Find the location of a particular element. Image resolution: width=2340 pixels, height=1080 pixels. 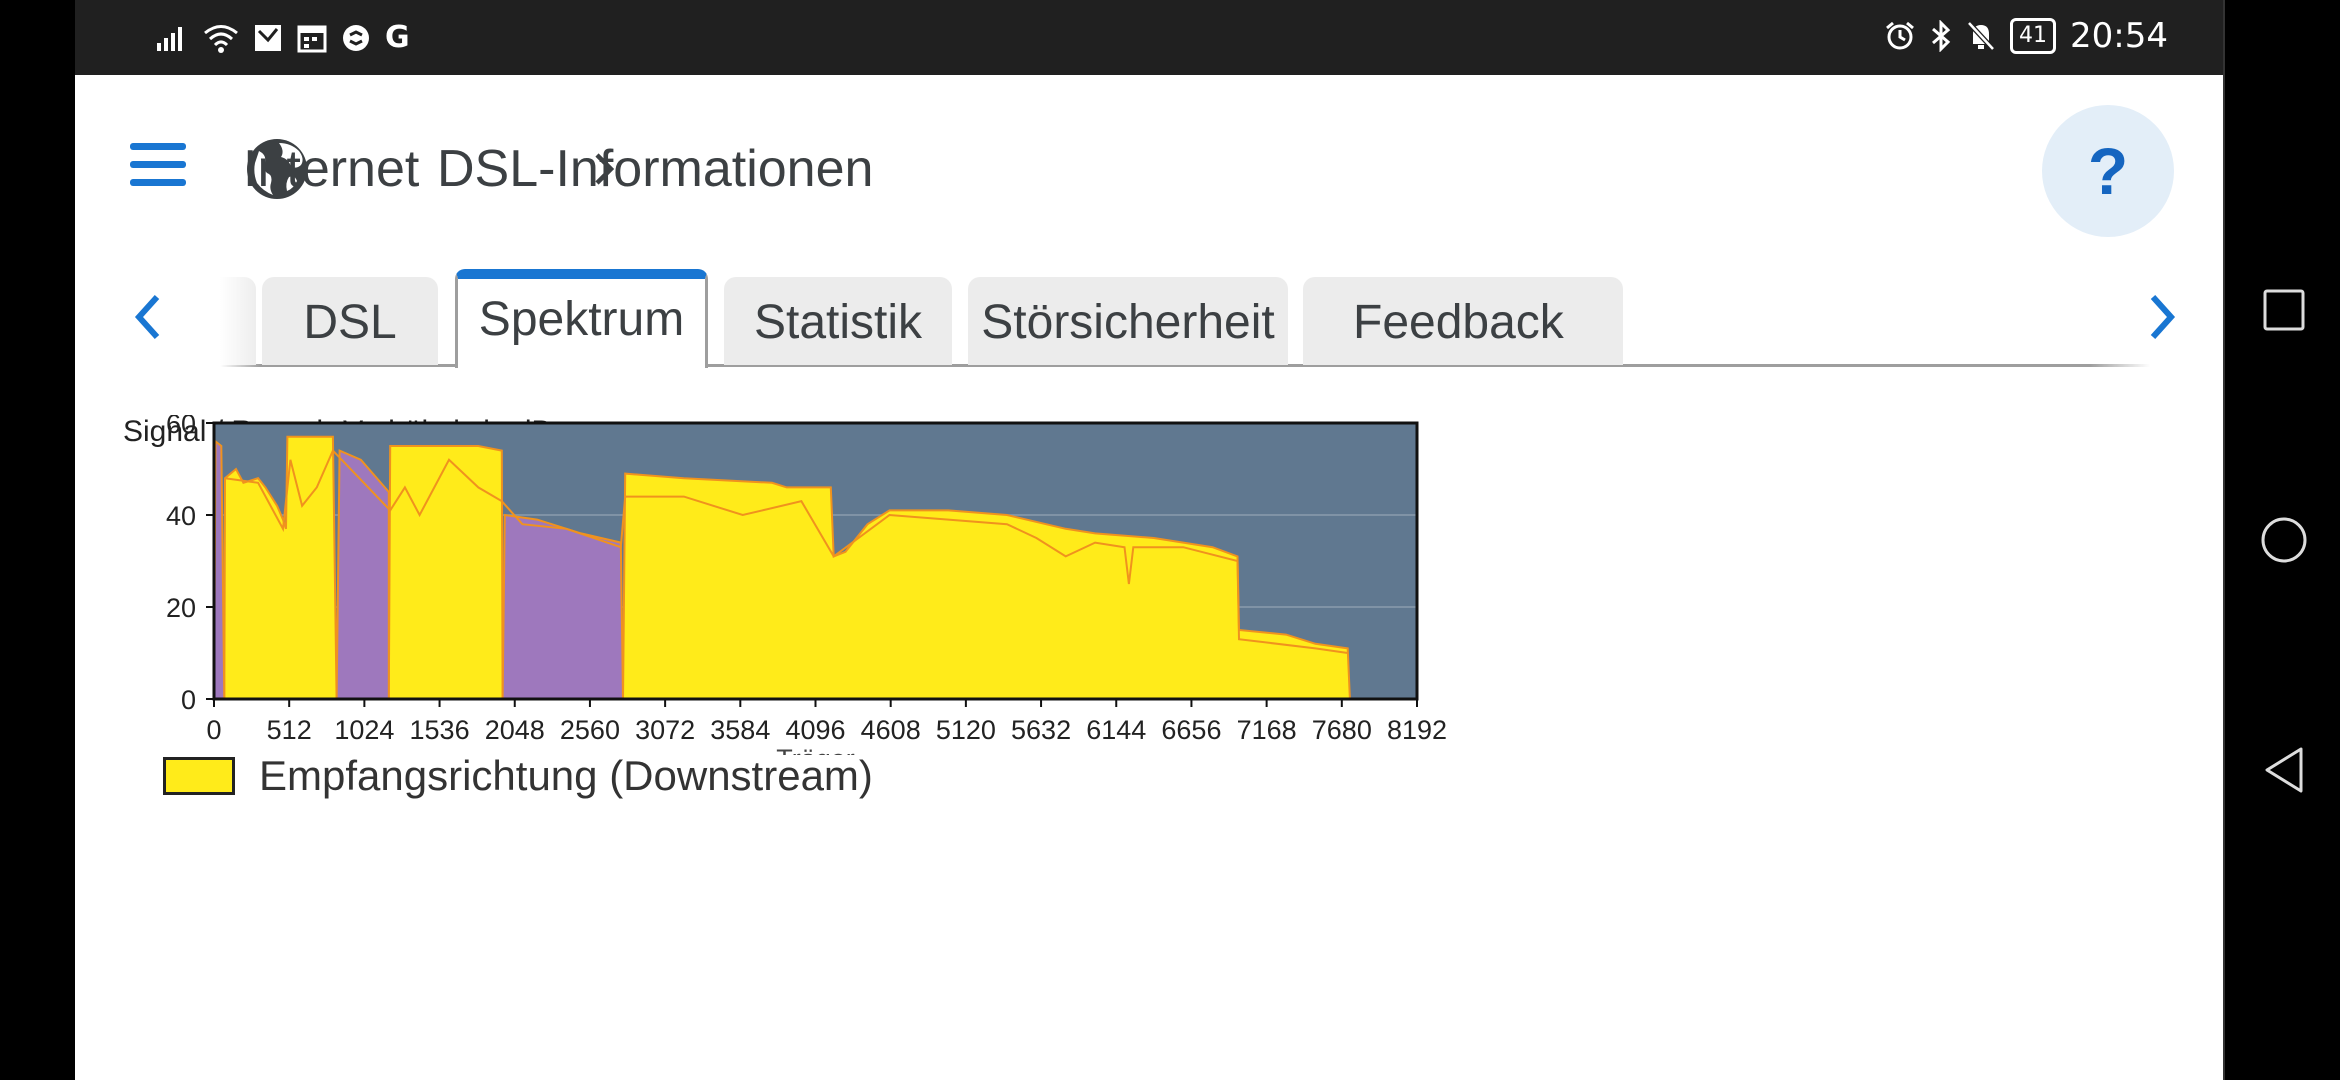

chevron-left-icon is located at coordinates (150, 317).